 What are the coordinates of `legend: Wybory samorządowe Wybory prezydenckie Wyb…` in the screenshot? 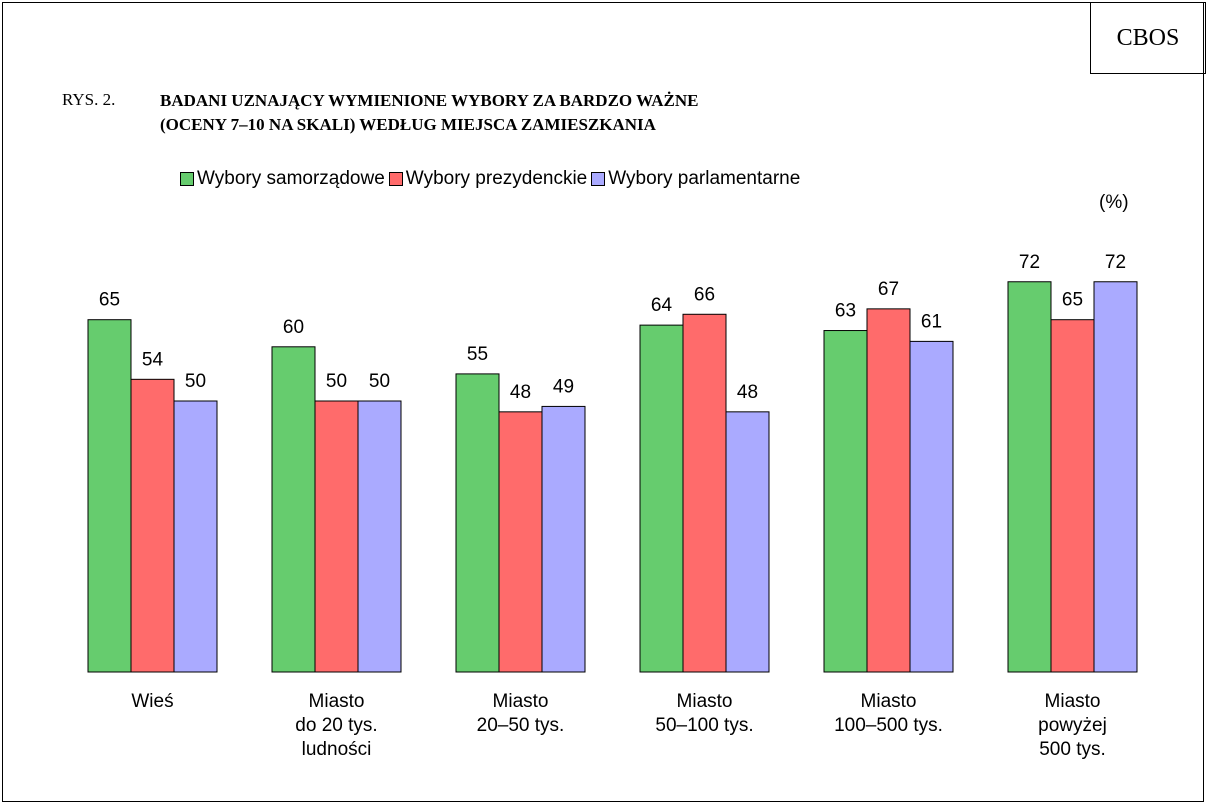 It's located at (490, 179).